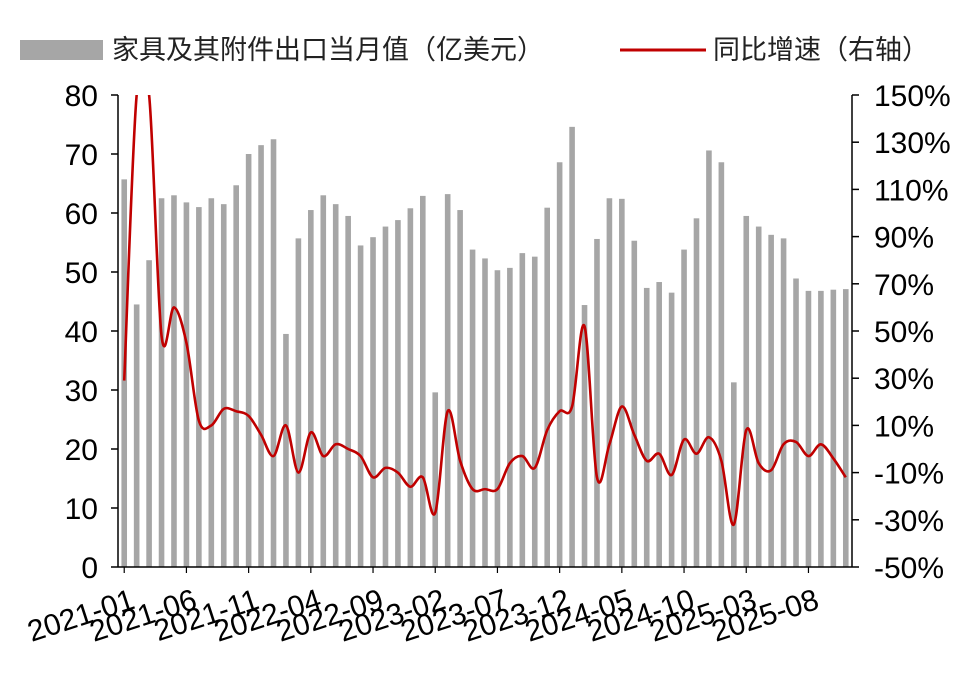 The width and height of the screenshot is (980, 696). I want to click on legend: 家具及其附件出口当月值（亿美元） 同比增速（右轴）, so click(474, 50).